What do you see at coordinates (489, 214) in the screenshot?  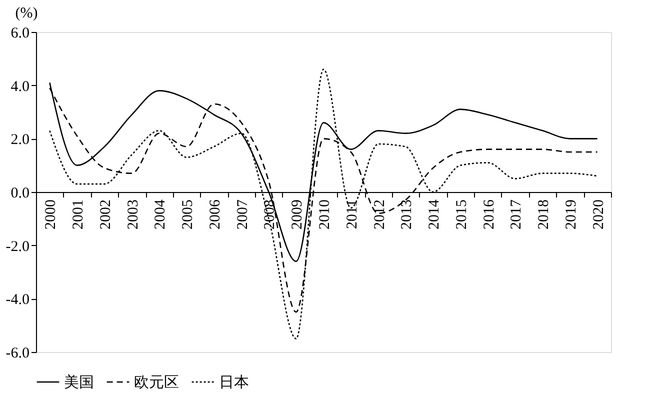 I see `x-tick-label: 2016` at bounding box center [489, 214].